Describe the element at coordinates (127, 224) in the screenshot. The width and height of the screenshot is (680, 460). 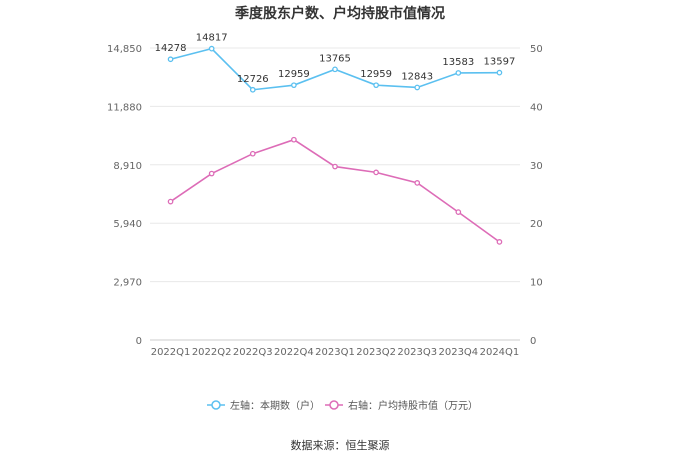
I see `y-left-tick-label: 5,940` at that location.